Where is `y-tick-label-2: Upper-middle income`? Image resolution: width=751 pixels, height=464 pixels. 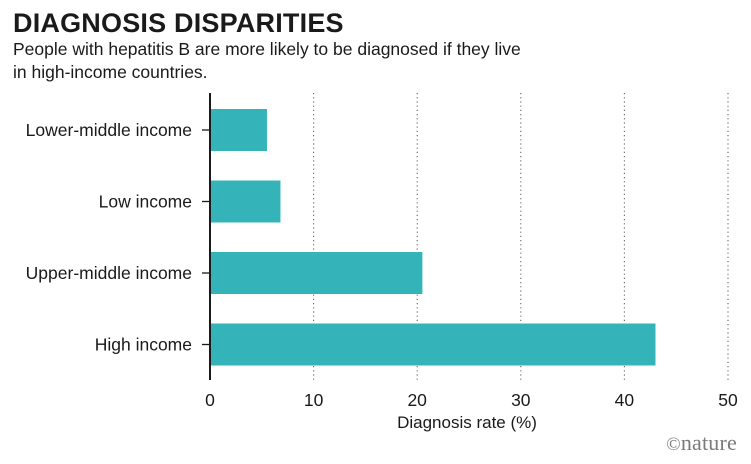 y-tick-label-2: Upper-middle income is located at coordinates (109, 273).